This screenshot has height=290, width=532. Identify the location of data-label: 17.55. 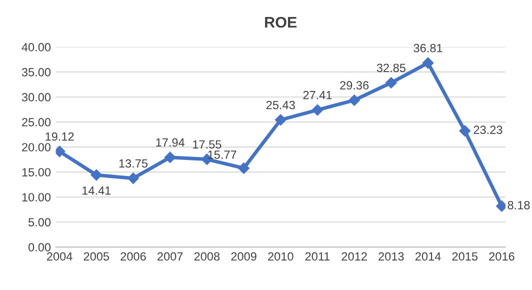
(207, 144).